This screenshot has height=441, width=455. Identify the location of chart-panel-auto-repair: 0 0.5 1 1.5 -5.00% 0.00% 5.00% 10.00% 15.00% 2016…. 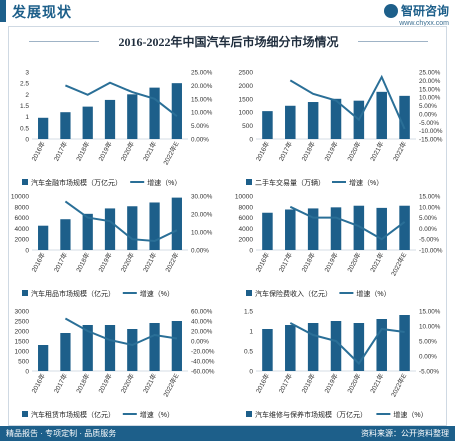
(342, 364).